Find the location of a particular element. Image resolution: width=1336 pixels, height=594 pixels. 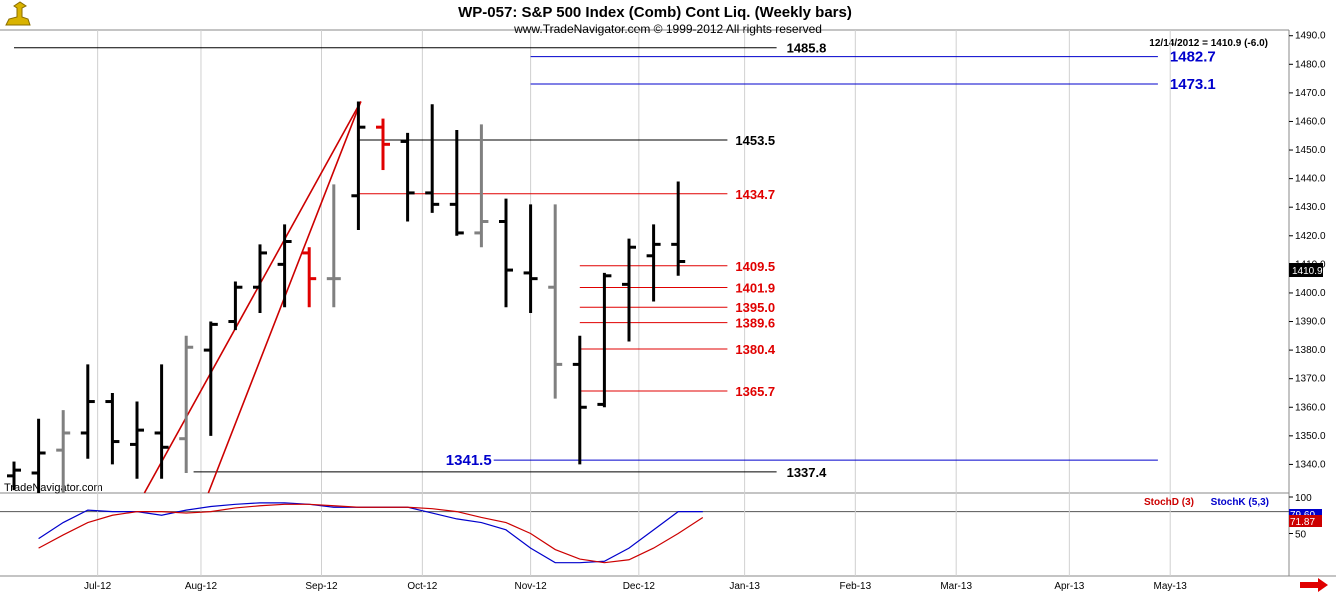

stochd-line is located at coordinates (371, 533).